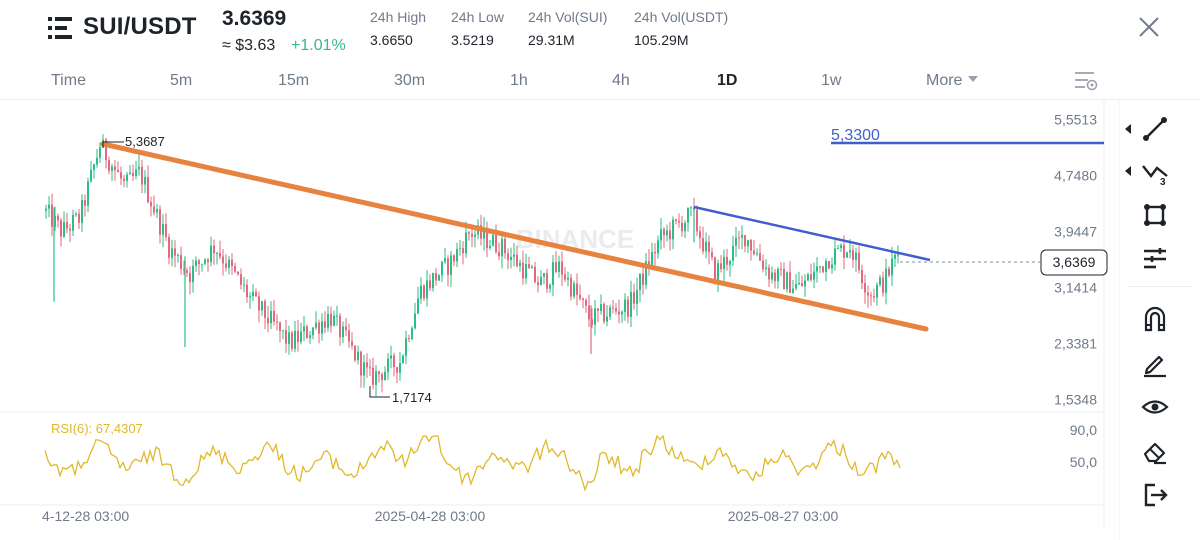  I want to click on pencil-icon, so click(1155, 363).